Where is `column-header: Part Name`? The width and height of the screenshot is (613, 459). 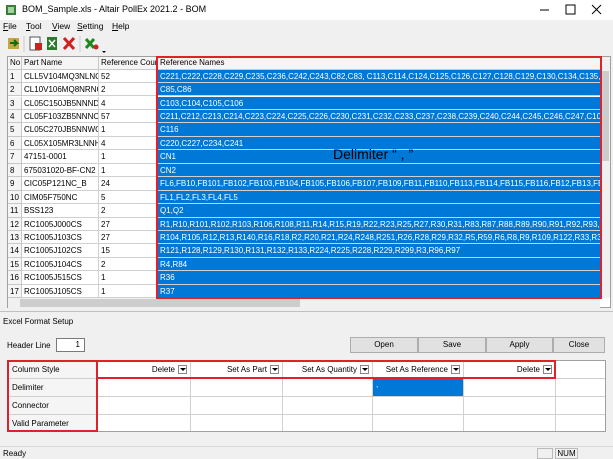
column-header: Part Name is located at coordinates (60, 63).